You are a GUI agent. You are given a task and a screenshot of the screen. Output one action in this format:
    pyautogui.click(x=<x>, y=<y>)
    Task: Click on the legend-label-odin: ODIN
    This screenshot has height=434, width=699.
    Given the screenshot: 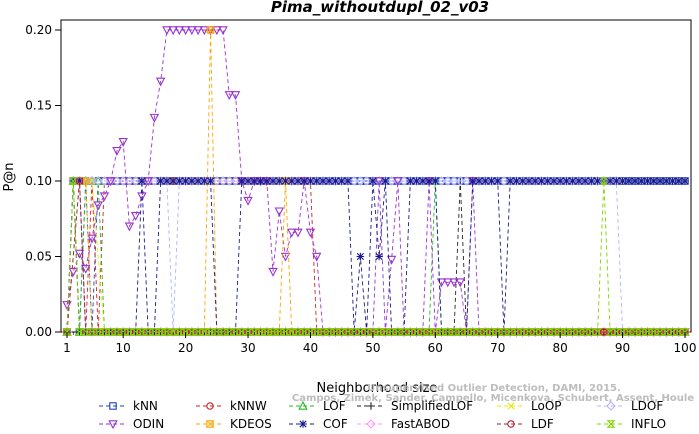 What is the action you would take?
    pyautogui.click(x=148, y=424)
    